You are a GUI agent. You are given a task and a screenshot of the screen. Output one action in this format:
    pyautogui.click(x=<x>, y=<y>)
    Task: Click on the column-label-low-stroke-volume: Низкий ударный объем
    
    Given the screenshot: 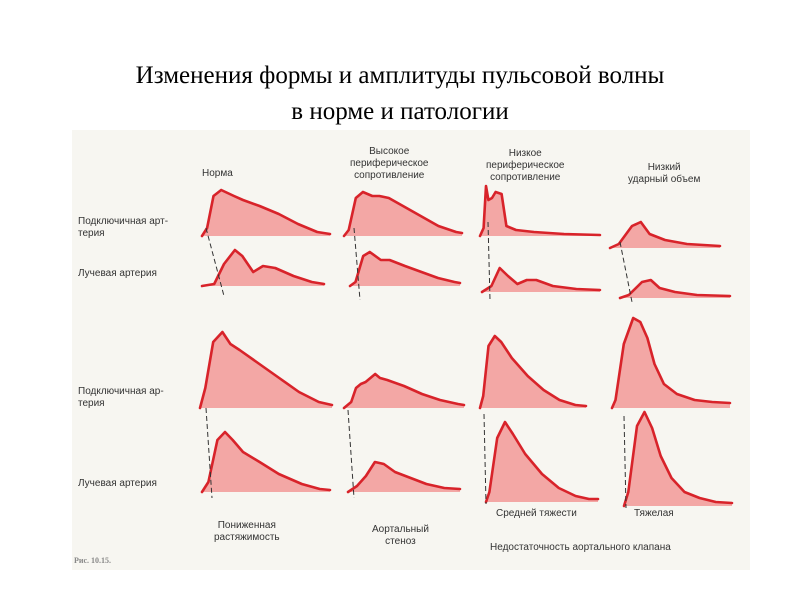 What is the action you would take?
    pyautogui.click(x=664, y=173)
    